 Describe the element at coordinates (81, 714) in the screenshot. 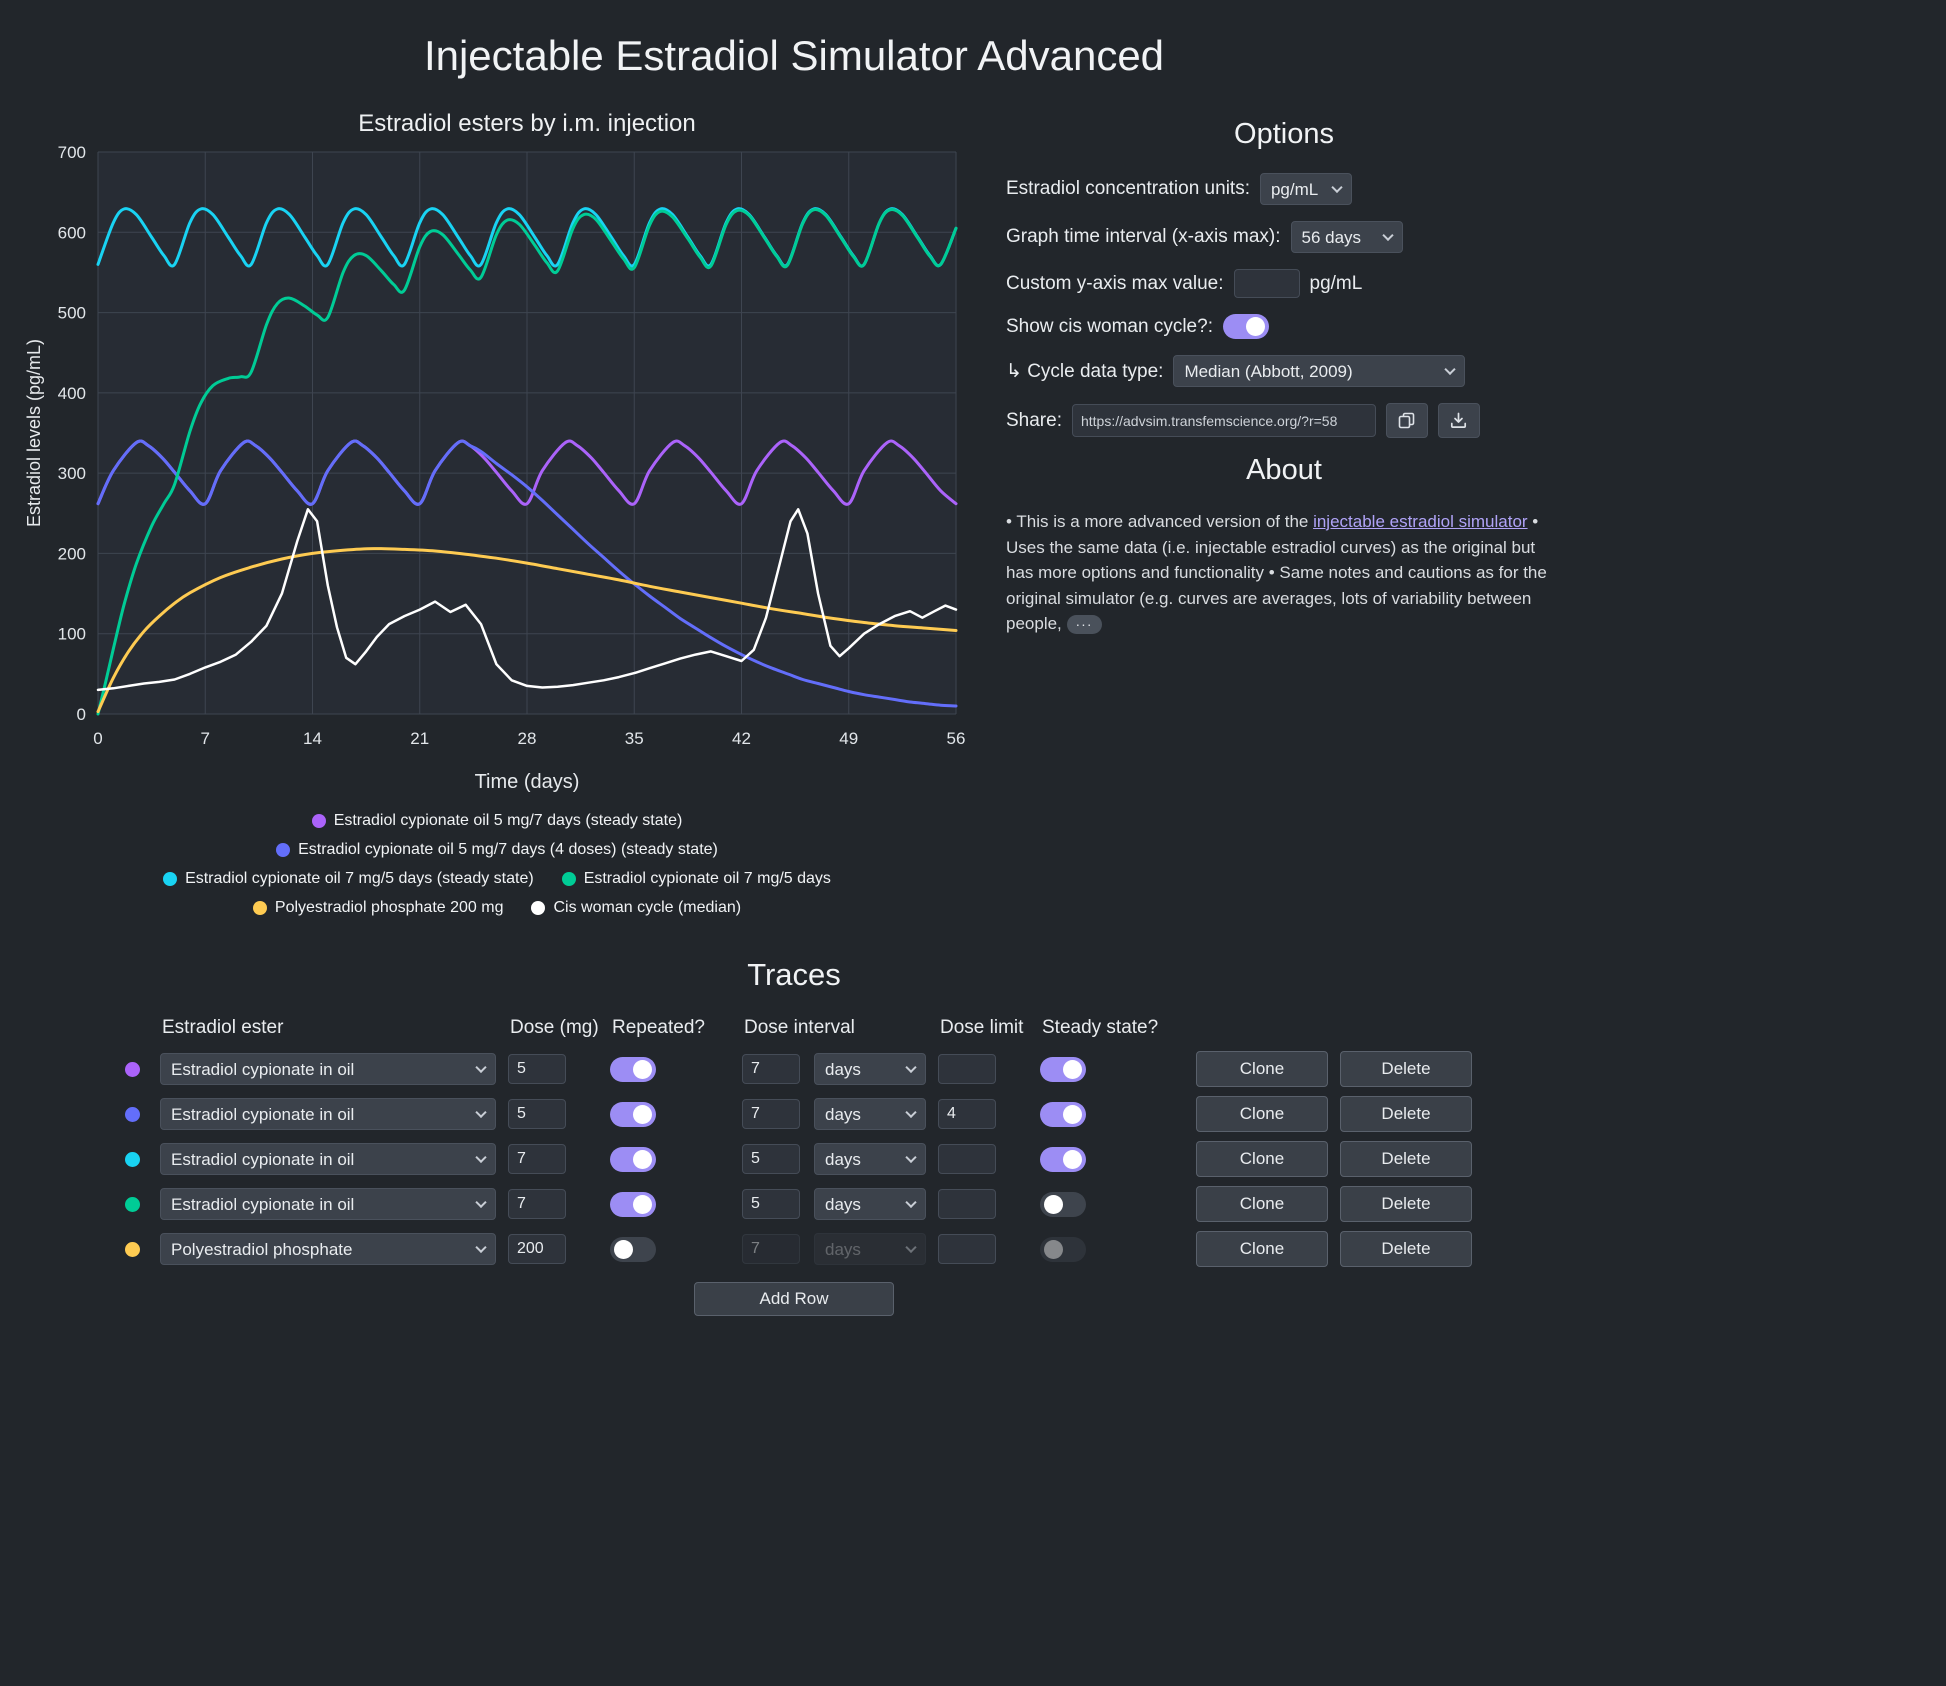

I see `y-tick-label: 0` at that location.